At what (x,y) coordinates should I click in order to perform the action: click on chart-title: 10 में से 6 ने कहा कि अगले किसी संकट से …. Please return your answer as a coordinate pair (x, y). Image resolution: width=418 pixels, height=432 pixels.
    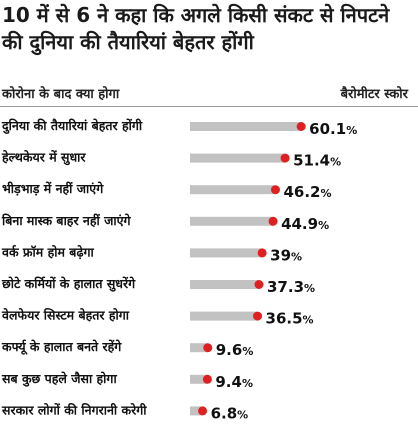
    Looking at the image, I should click on (196, 28).